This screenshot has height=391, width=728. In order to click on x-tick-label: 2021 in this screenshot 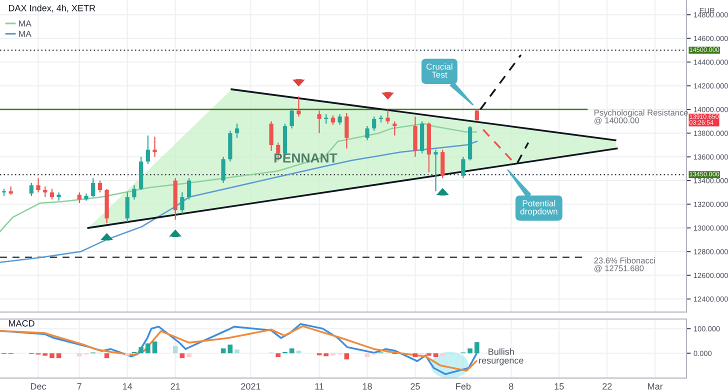, I will do `click(250, 386)`.